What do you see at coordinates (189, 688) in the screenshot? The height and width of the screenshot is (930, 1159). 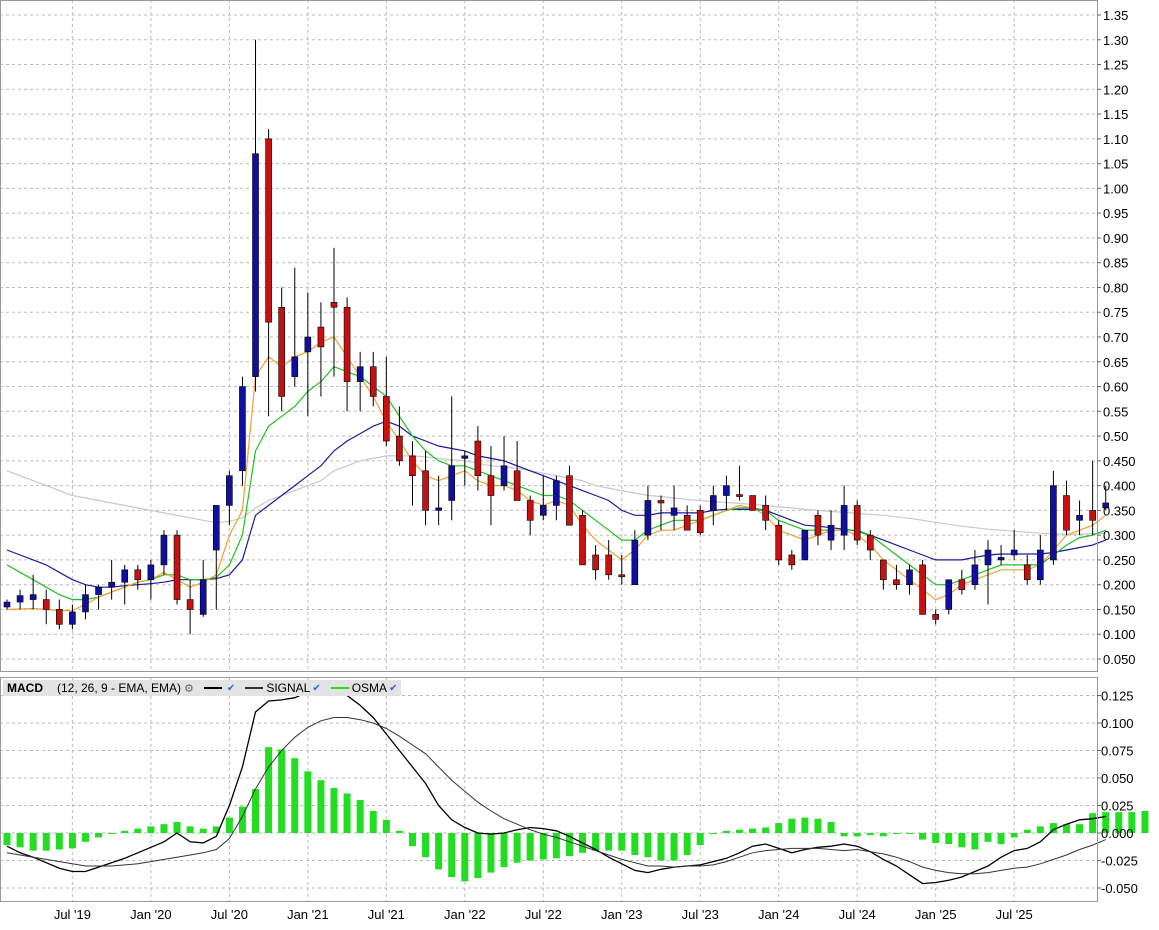 I see `gear-icon: ⚙` at bounding box center [189, 688].